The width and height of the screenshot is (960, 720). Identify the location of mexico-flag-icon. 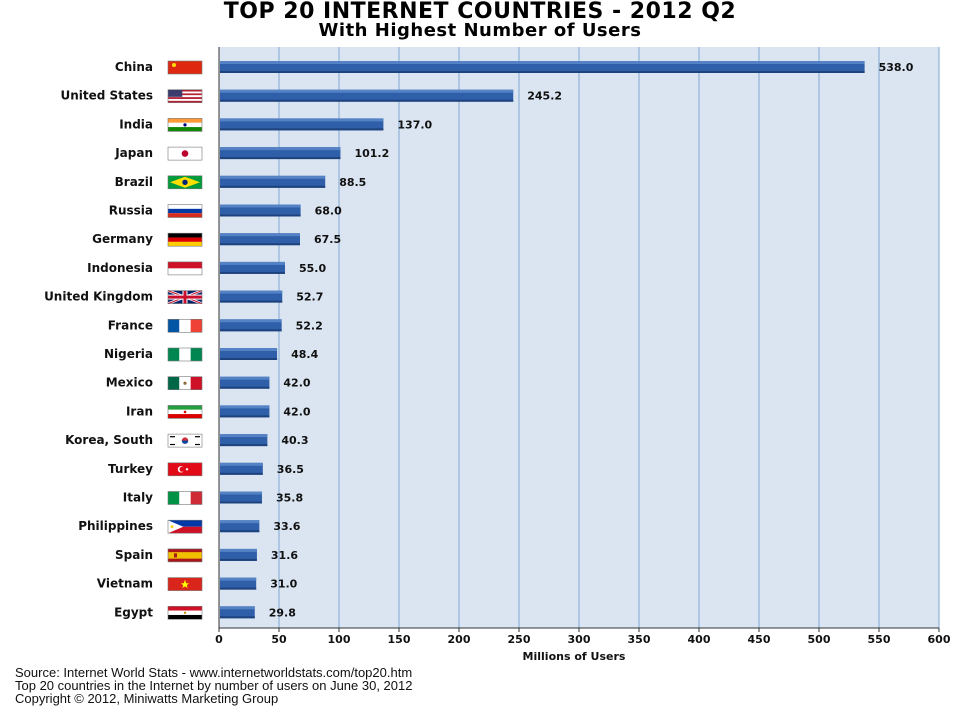
(185, 383).